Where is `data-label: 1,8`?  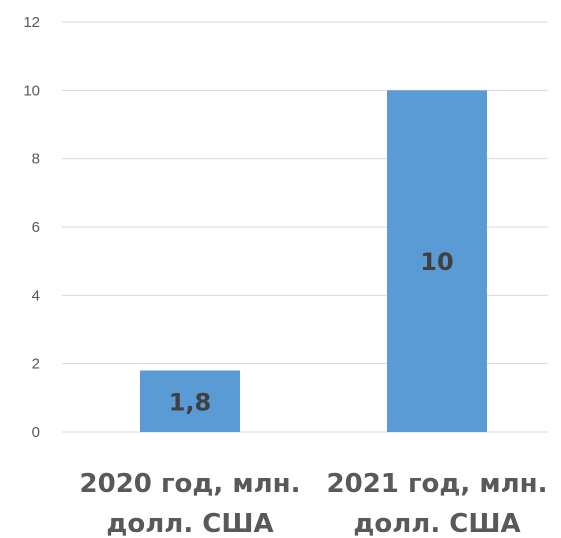 data-label: 1,8 is located at coordinates (190, 402).